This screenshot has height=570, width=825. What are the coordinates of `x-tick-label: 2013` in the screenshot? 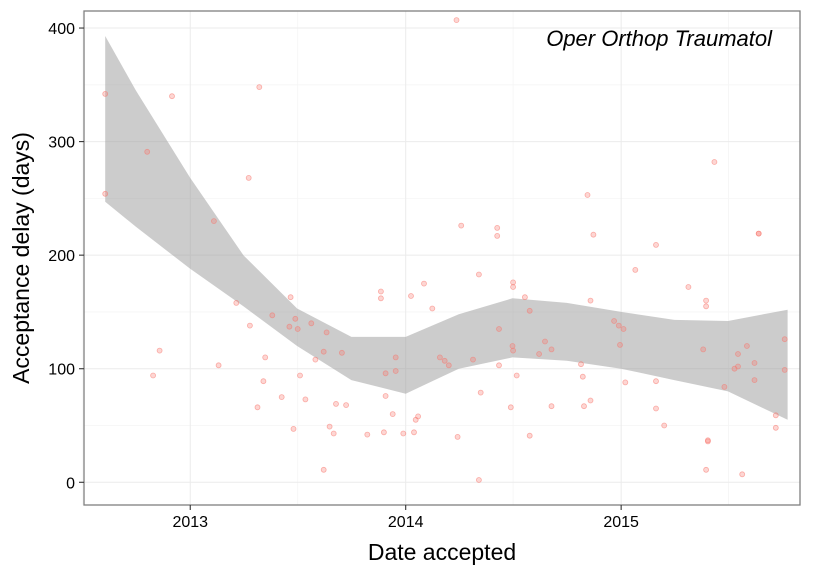 It's located at (190, 522).